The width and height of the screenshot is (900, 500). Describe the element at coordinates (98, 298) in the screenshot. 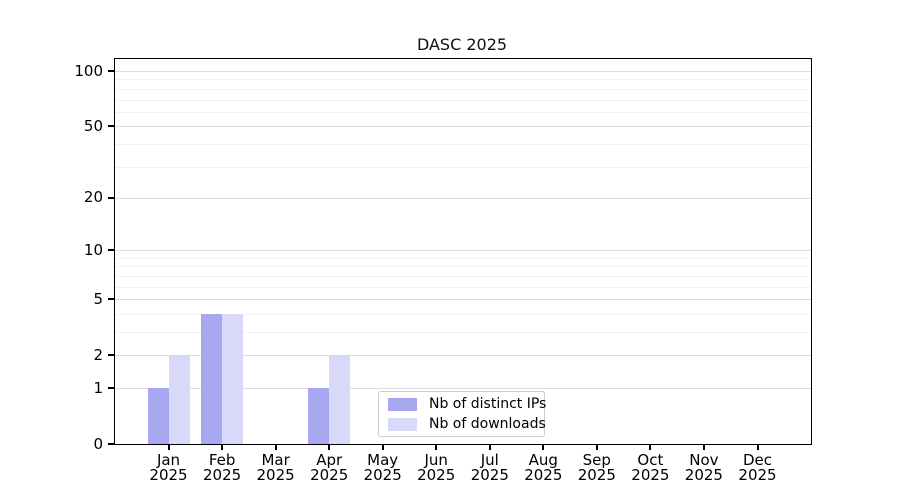

I see `y-tick-label-5: 5` at that location.